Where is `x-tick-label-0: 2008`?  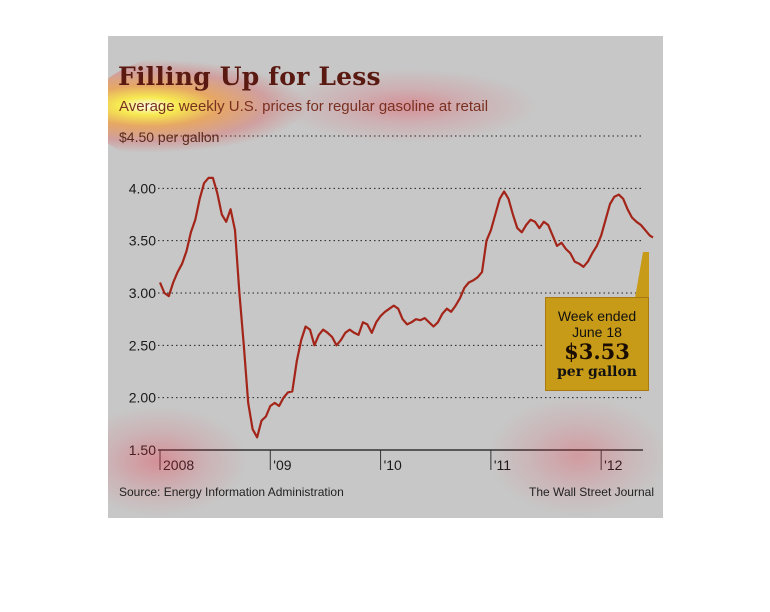
x-tick-label-0: 2008 is located at coordinates (178, 465).